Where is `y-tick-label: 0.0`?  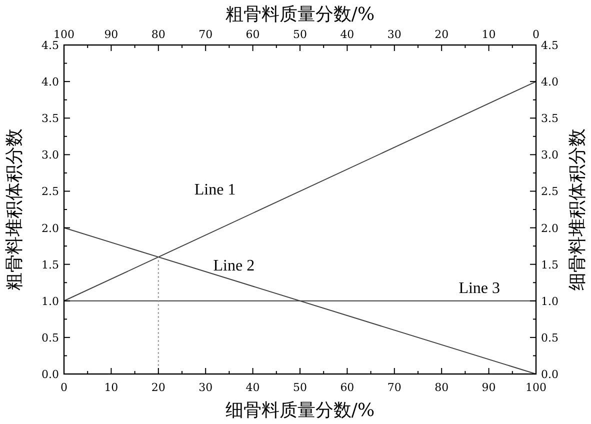 y-tick-label: 0.0 is located at coordinates (50, 374).